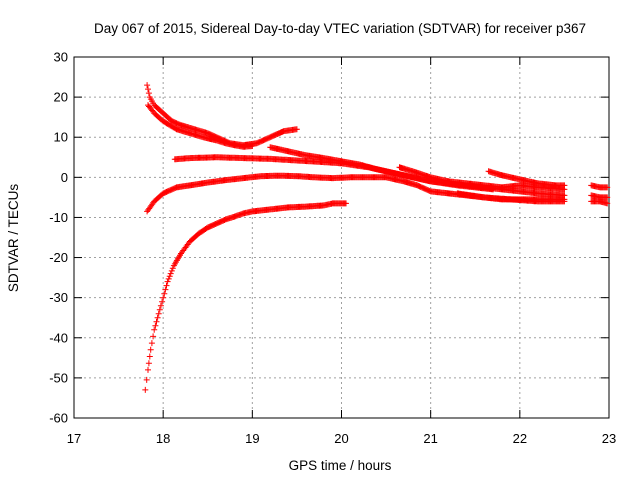 The image size is (640, 480). Describe the element at coordinates (340, 465) in the screenshot. I see `x-axis-label: GPS time / hours` at that location.